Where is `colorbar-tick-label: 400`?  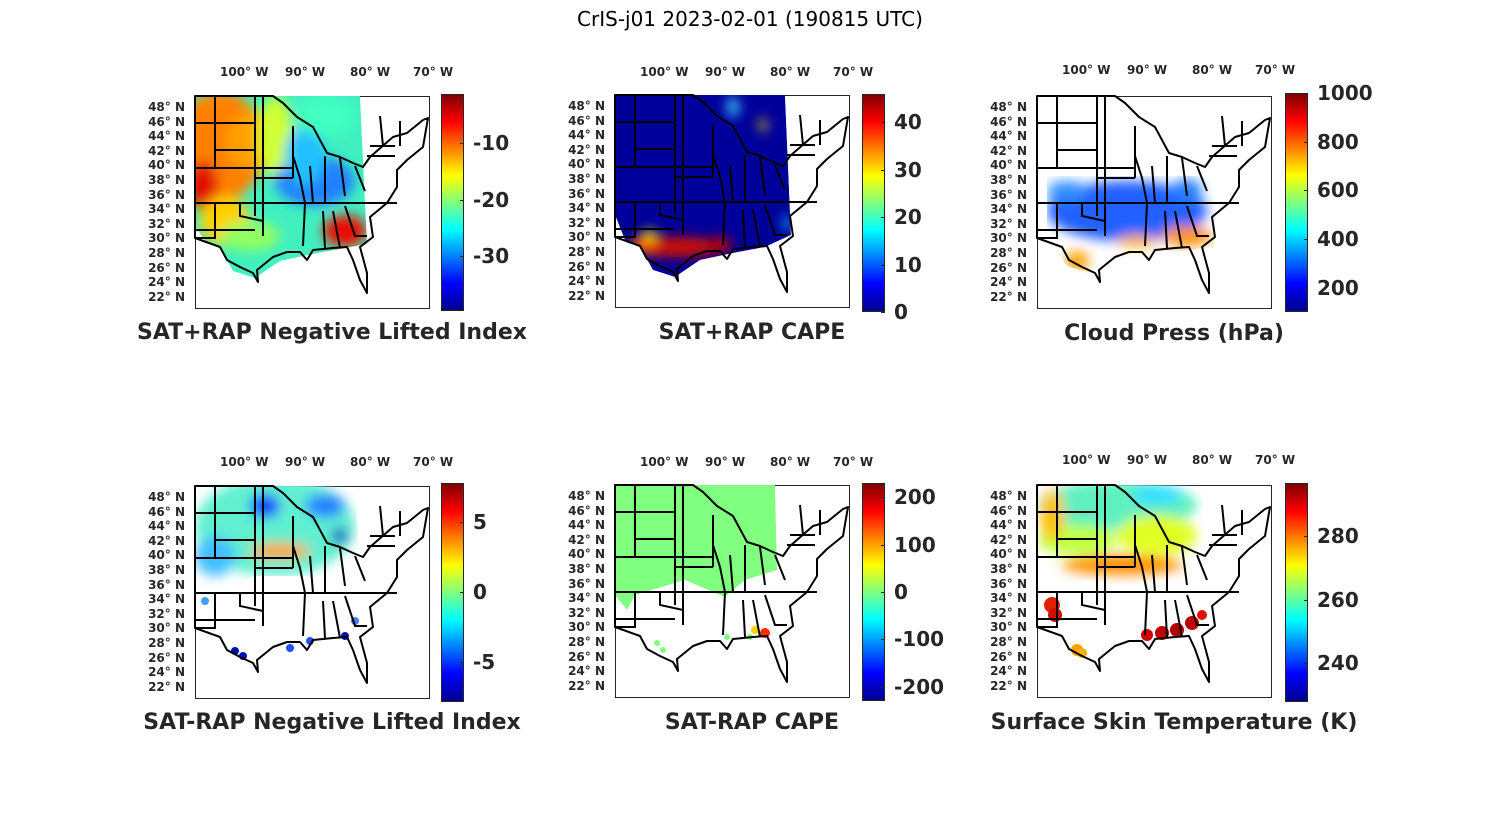
colorbar-tick-label: 400 is located at coordinates (1338, 239).